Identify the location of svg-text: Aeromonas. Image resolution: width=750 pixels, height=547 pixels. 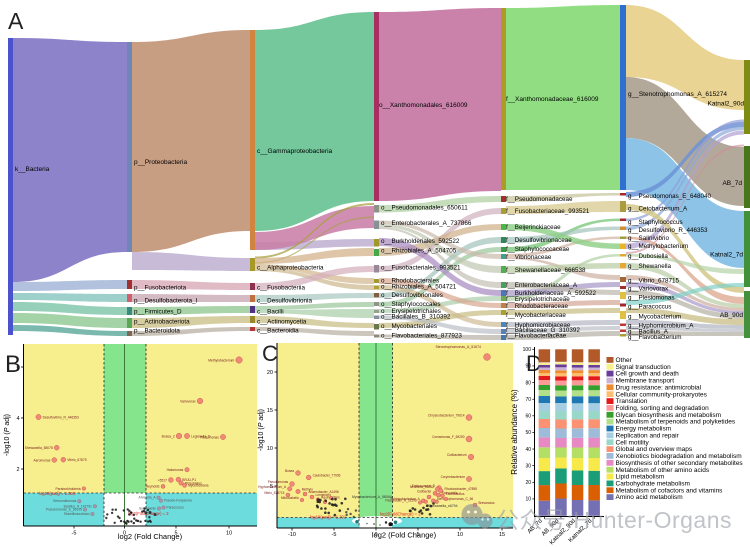
(42, 460).